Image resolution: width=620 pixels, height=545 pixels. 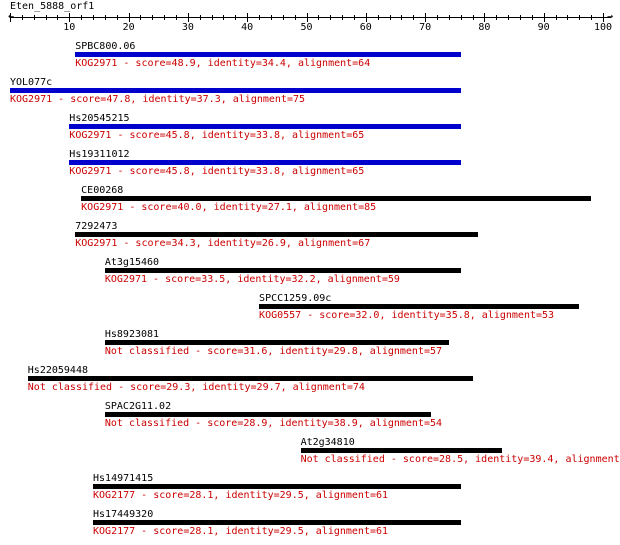 What do you see at coordinates (138, 406) in the screenshot?
I see `hit-name: SPAC2G11.02` at bounding box center [138, 406].